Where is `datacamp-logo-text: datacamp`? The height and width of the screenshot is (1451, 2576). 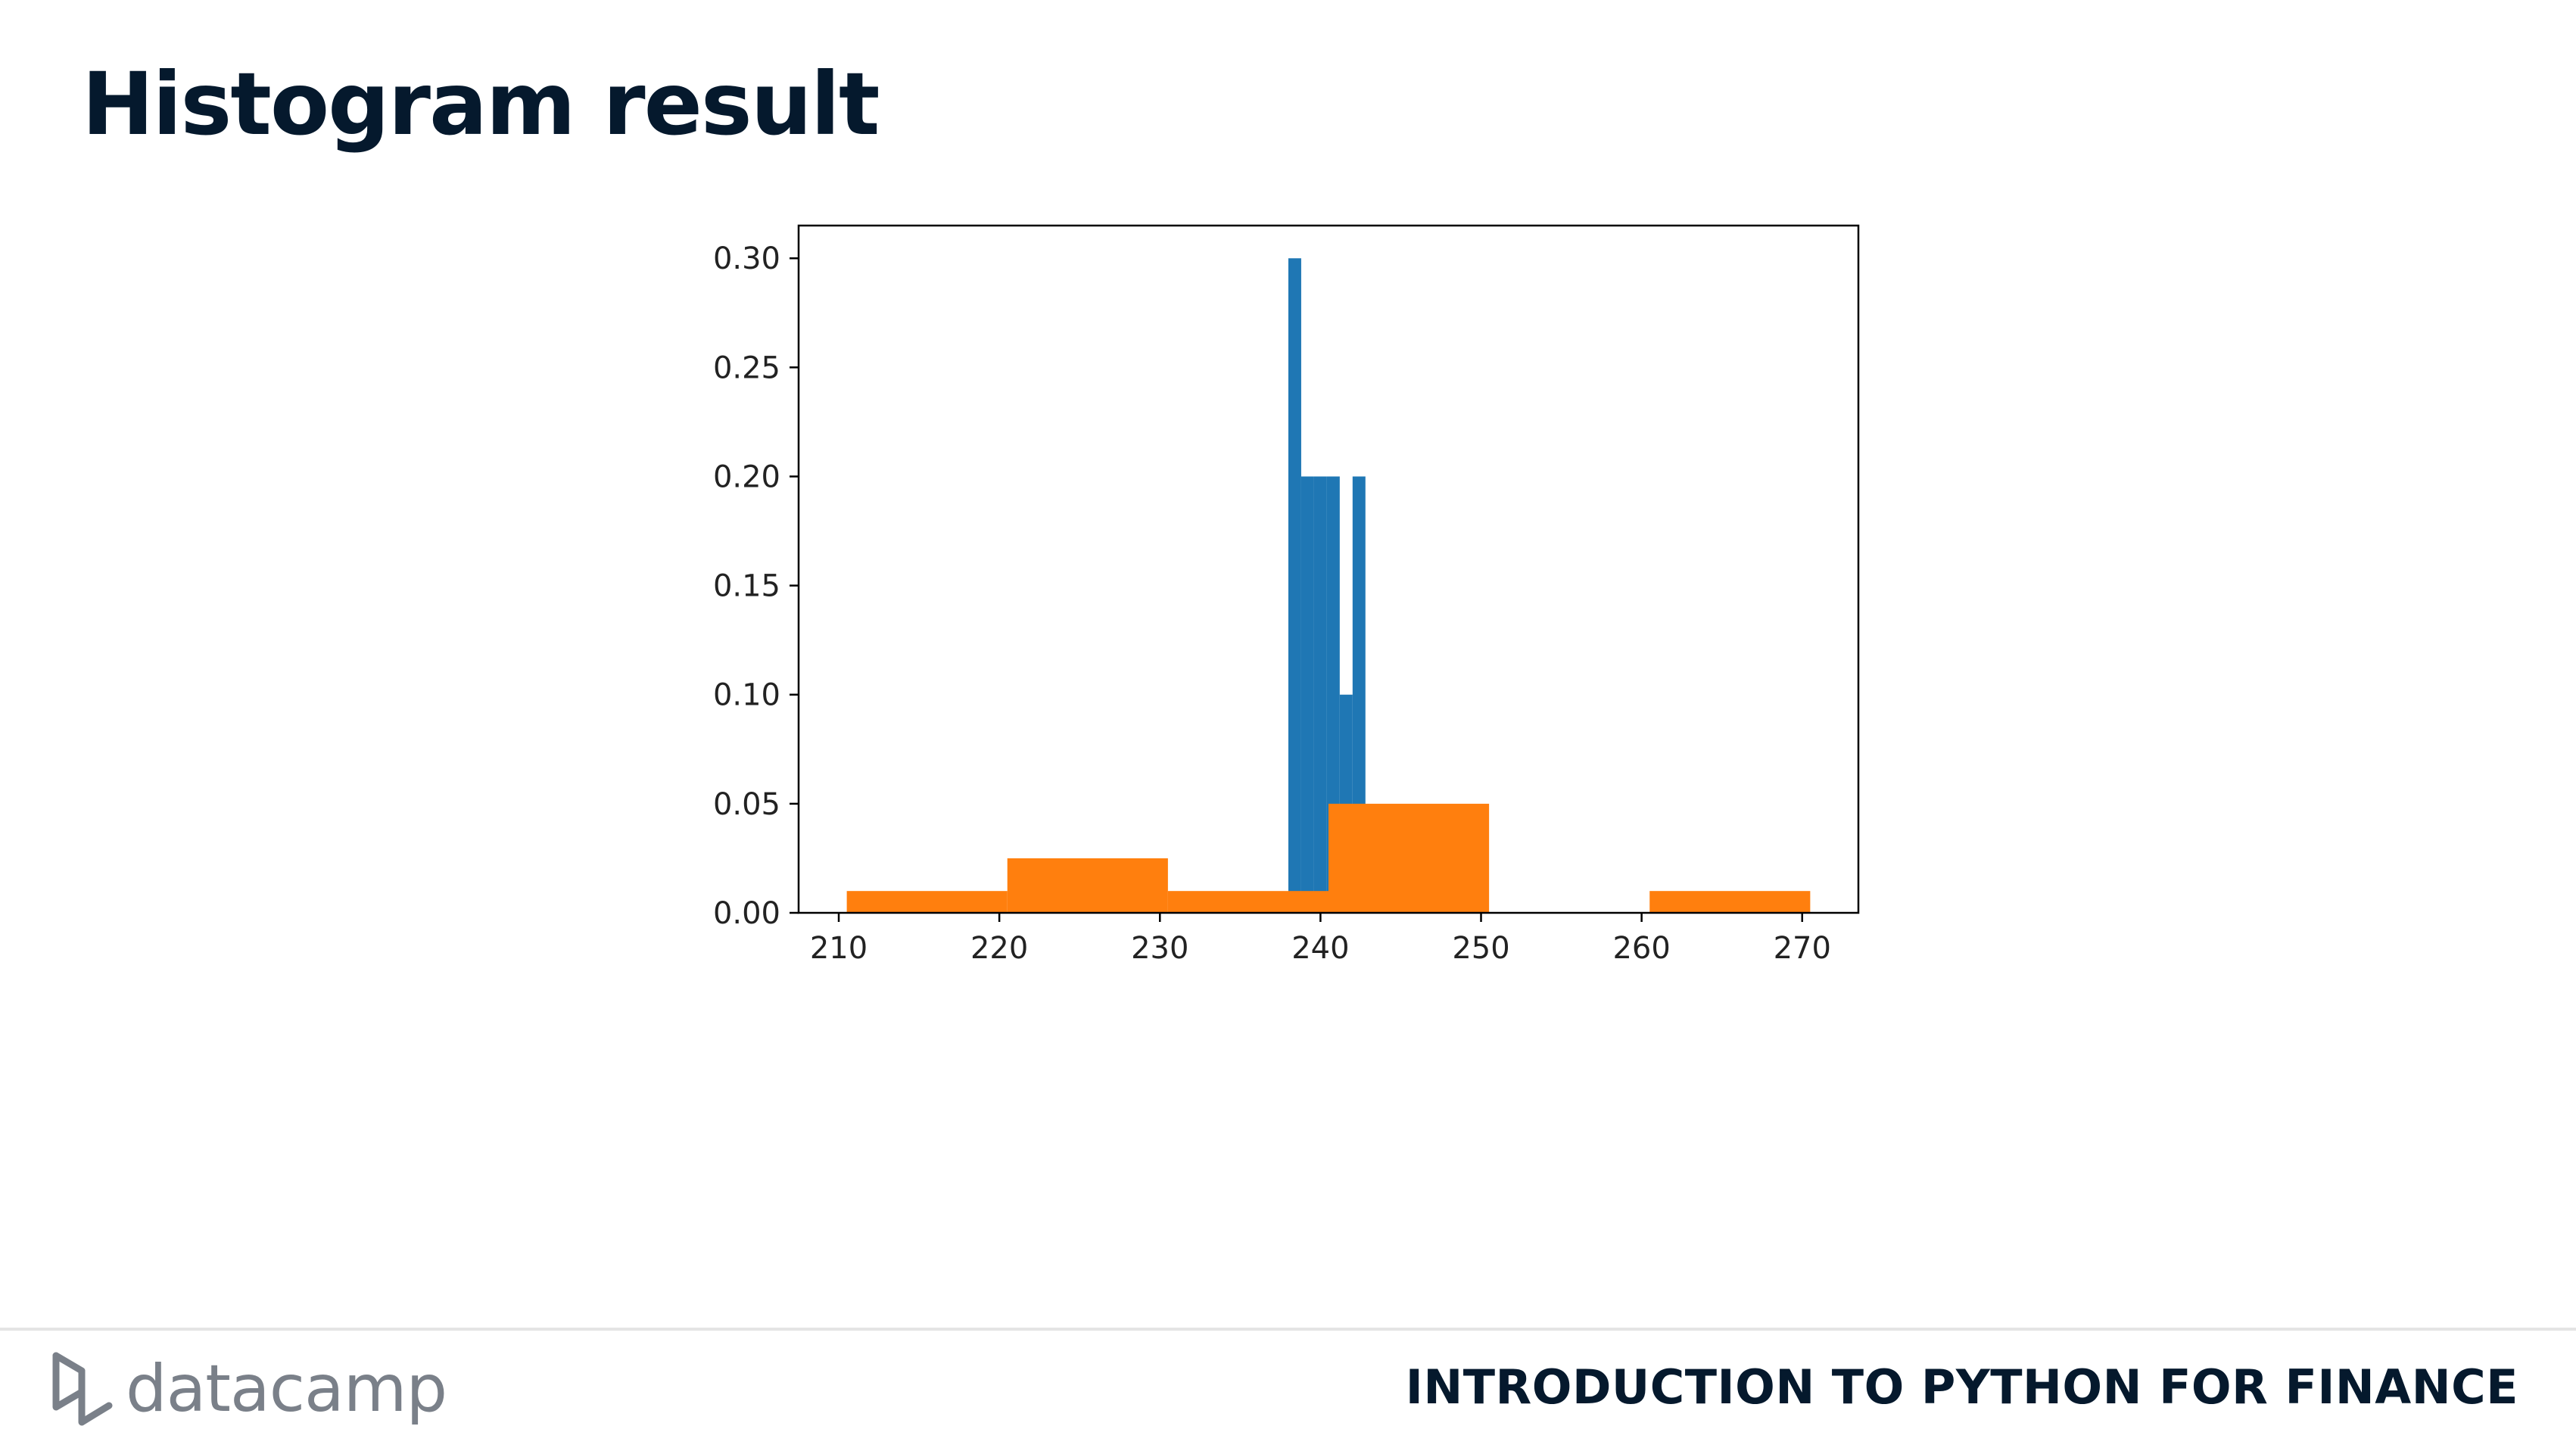
datacamp-logo-text: datacamp is located at coordinates (286, 1389).